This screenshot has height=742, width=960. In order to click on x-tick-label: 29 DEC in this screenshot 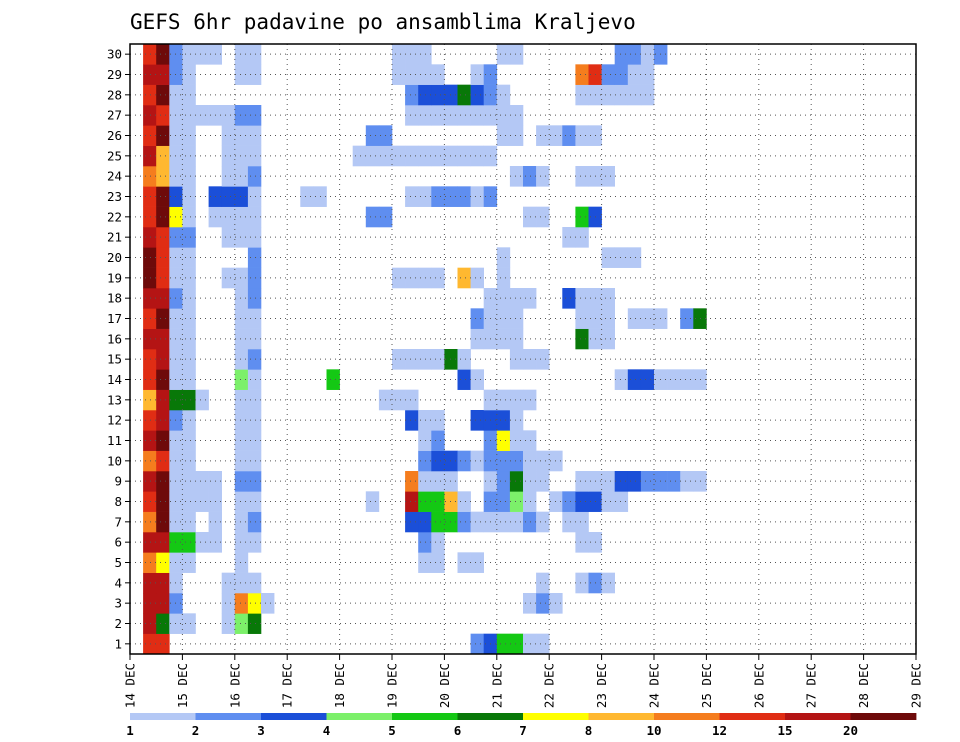, I will do `click(916, 685)`.